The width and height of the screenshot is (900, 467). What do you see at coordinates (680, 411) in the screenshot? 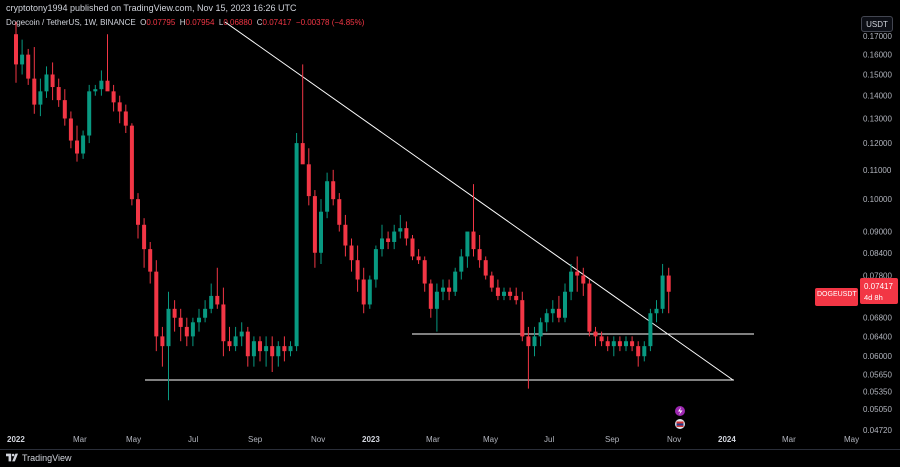
I see `flash-icon` at bounding box center [680, 411].